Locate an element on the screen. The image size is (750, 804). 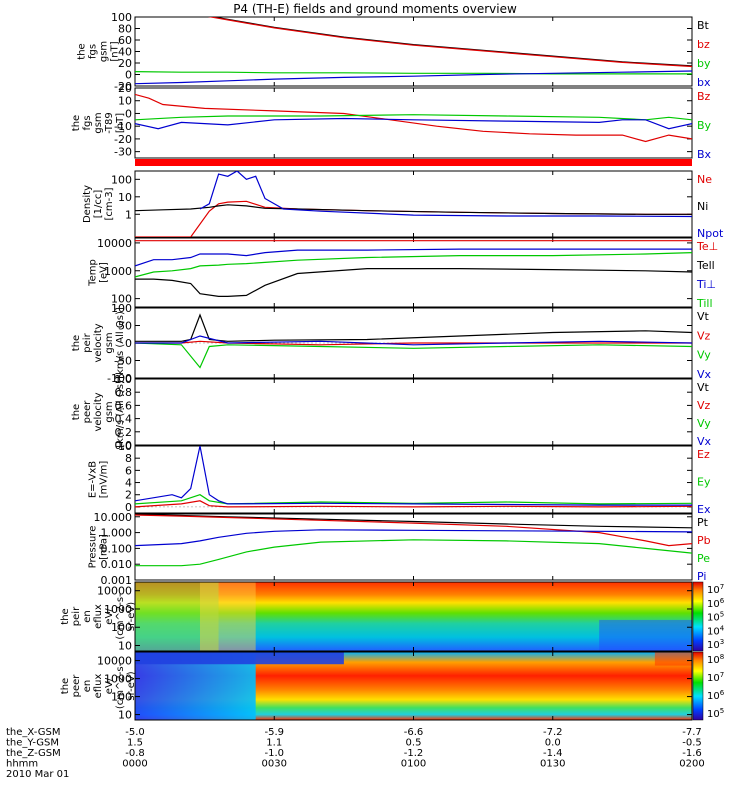
electron-top-band is located at coordinates (239, 658).